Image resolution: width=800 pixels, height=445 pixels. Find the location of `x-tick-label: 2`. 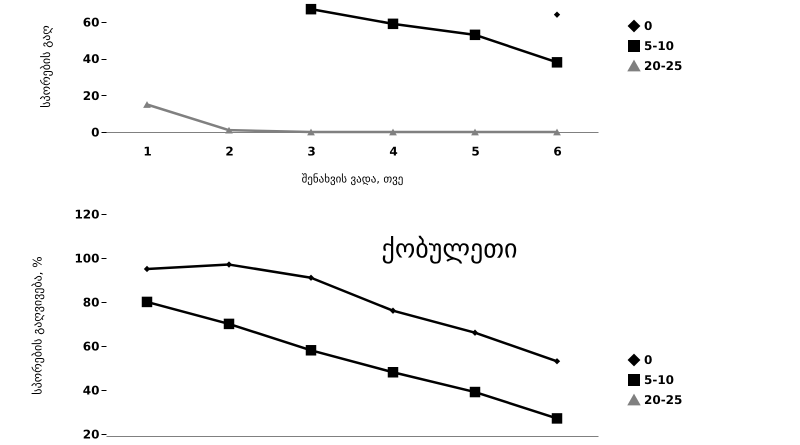

x-tick-label: 2 is located at coordinates (229, 151).